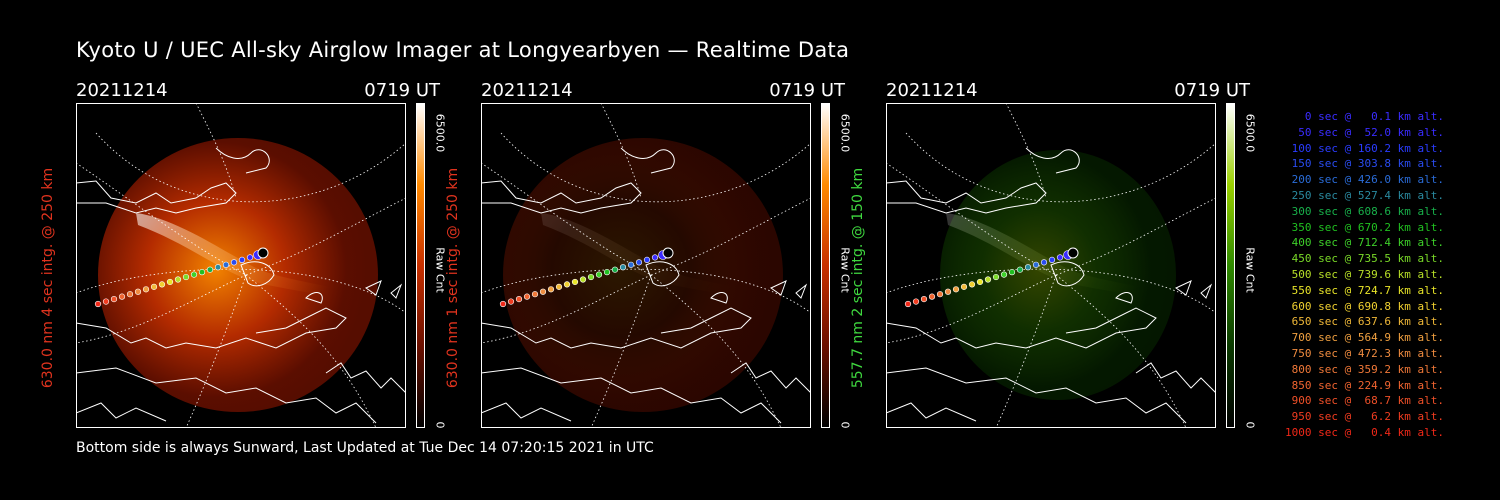 This screenshot has height=500, width=1500. What do you see at coordinates (1364, 417) in the screenshot?
I see `legend-row: 950 sec @ 6.2 km alt.` at bounding box center [1364, 417].